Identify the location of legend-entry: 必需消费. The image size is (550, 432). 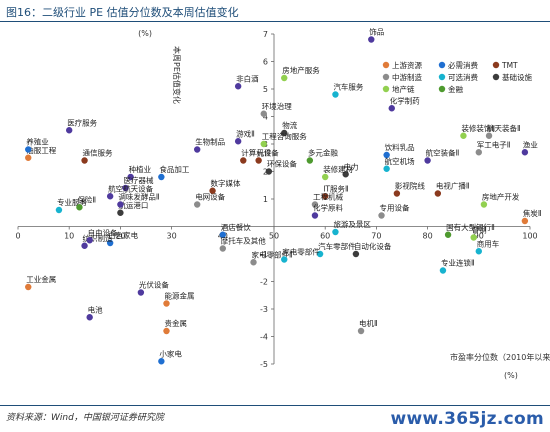
(463, 65).